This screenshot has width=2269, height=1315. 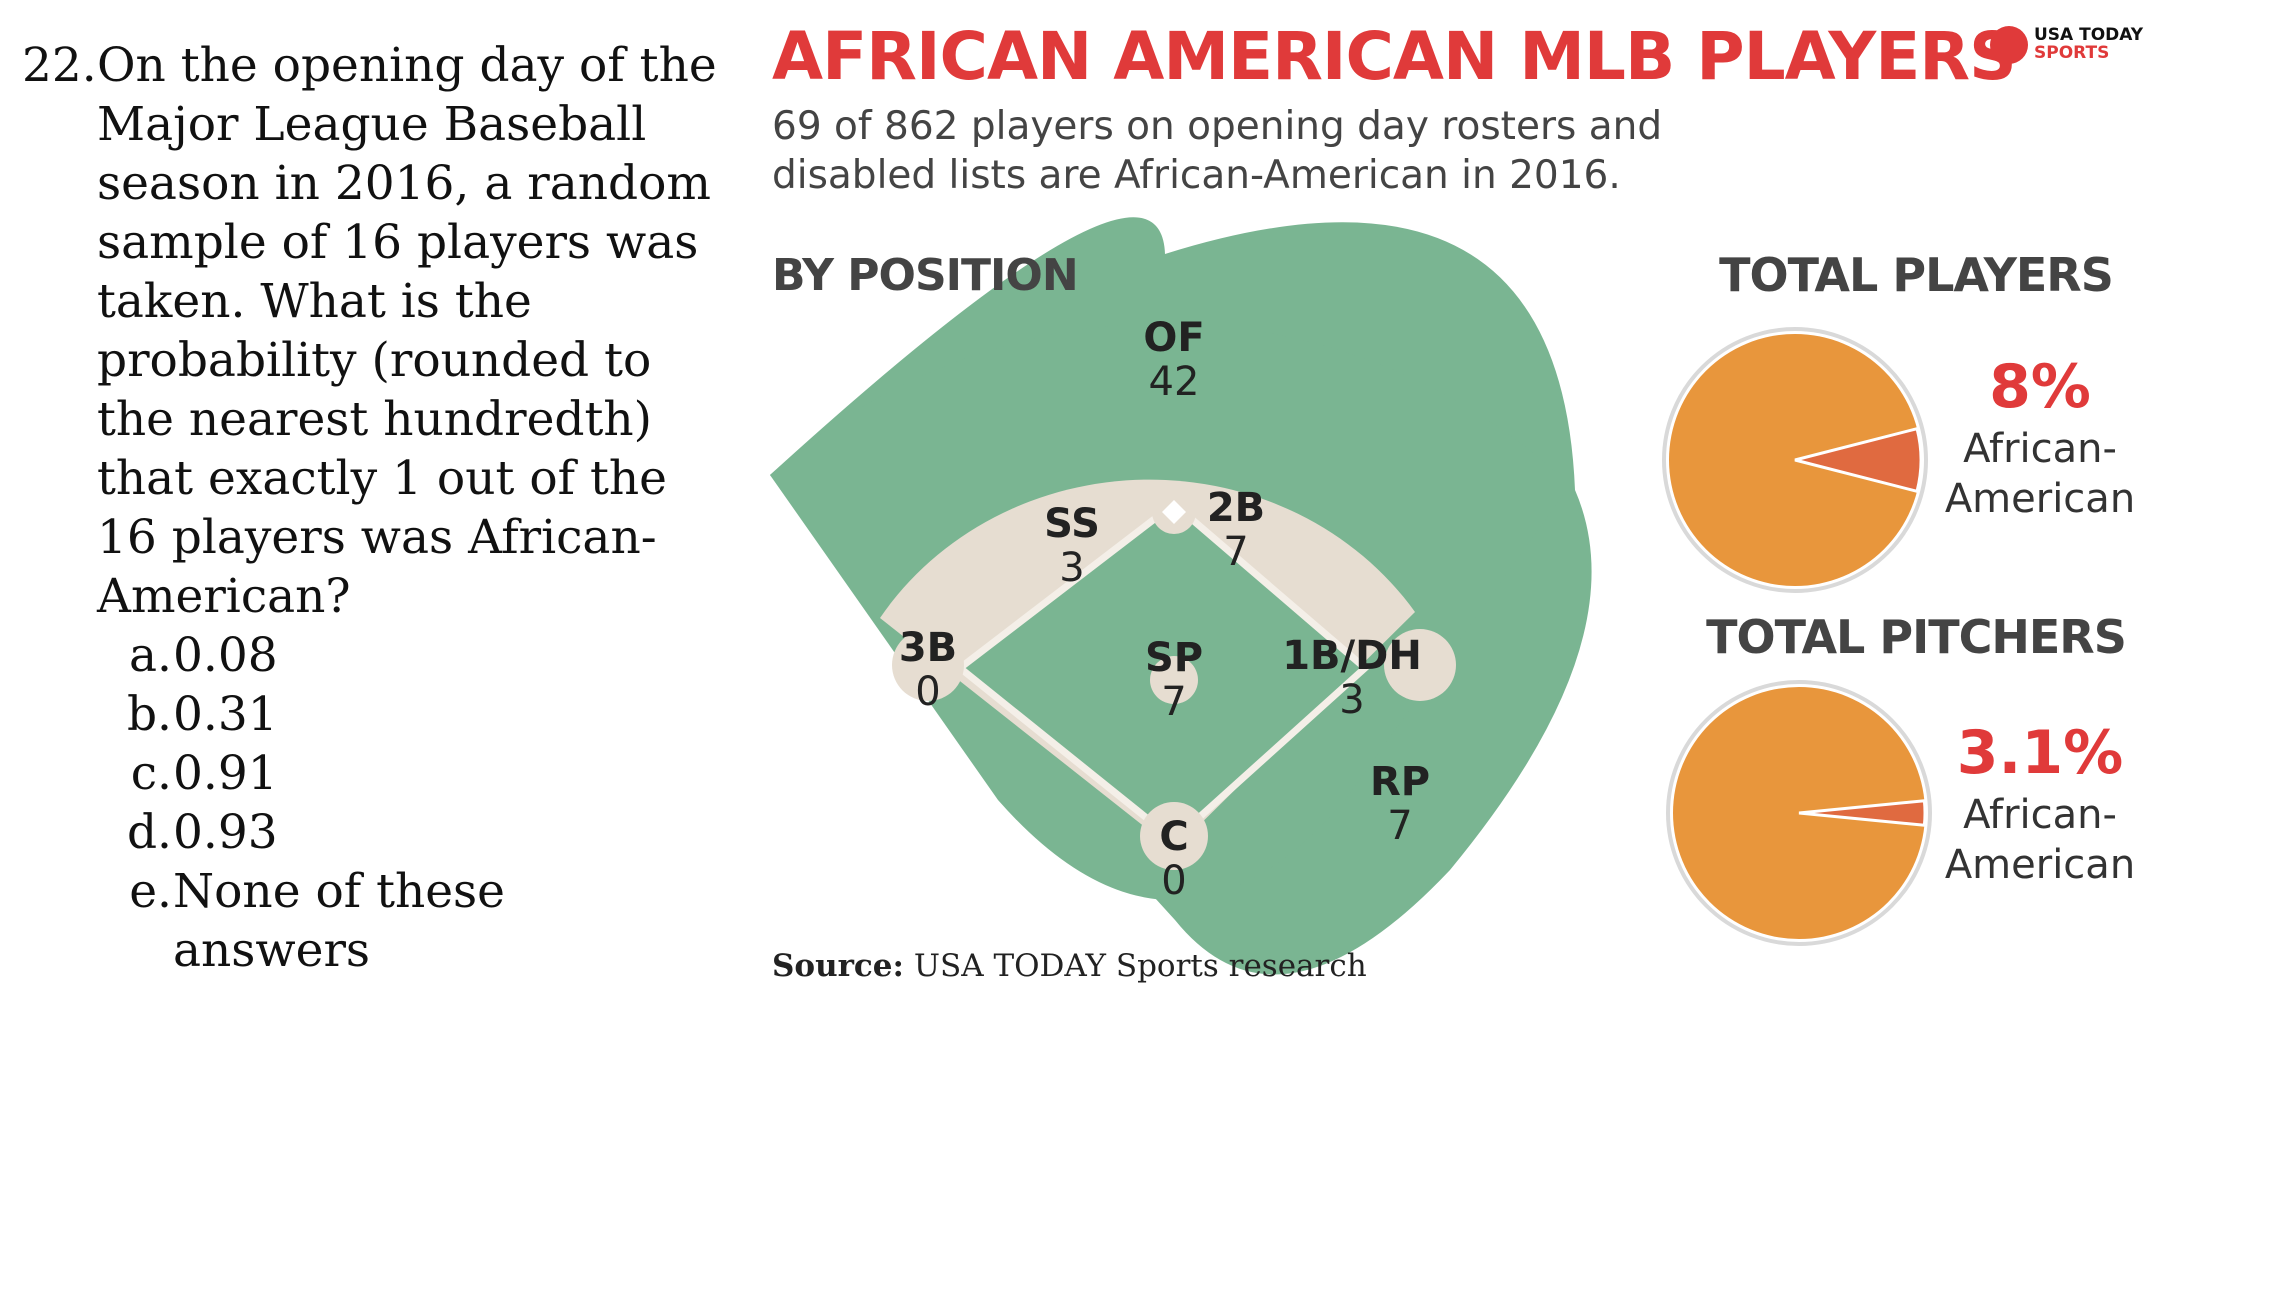 I want to click on answer-text: 0.08, so click(x=225, y=655).